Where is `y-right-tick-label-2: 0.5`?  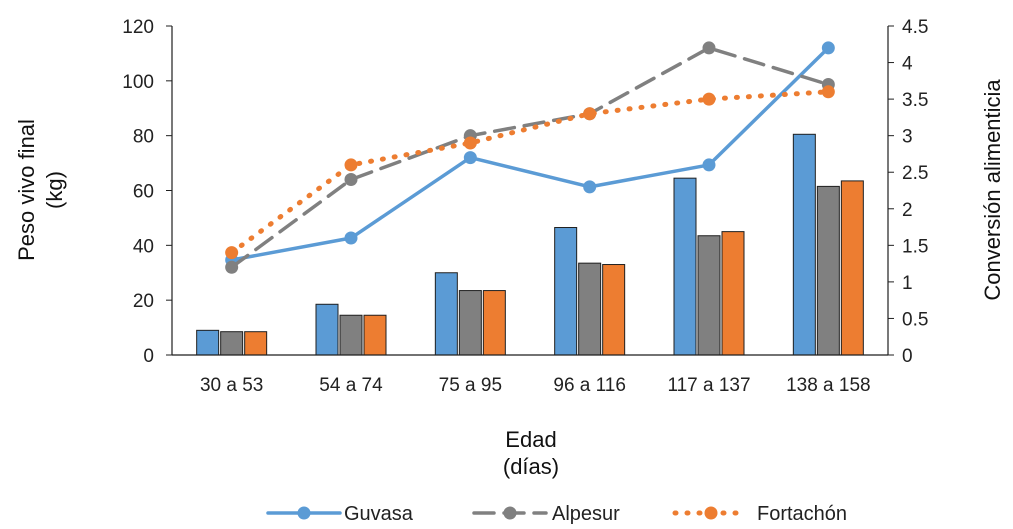
y-right-tick-label-2: 0.5 is located at coordinates (915, 319).